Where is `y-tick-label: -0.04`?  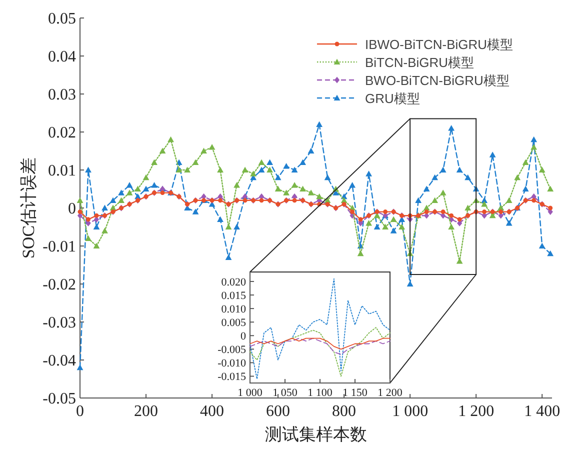
y-tick-label: -0.04 is located at coordinates (59, 361).